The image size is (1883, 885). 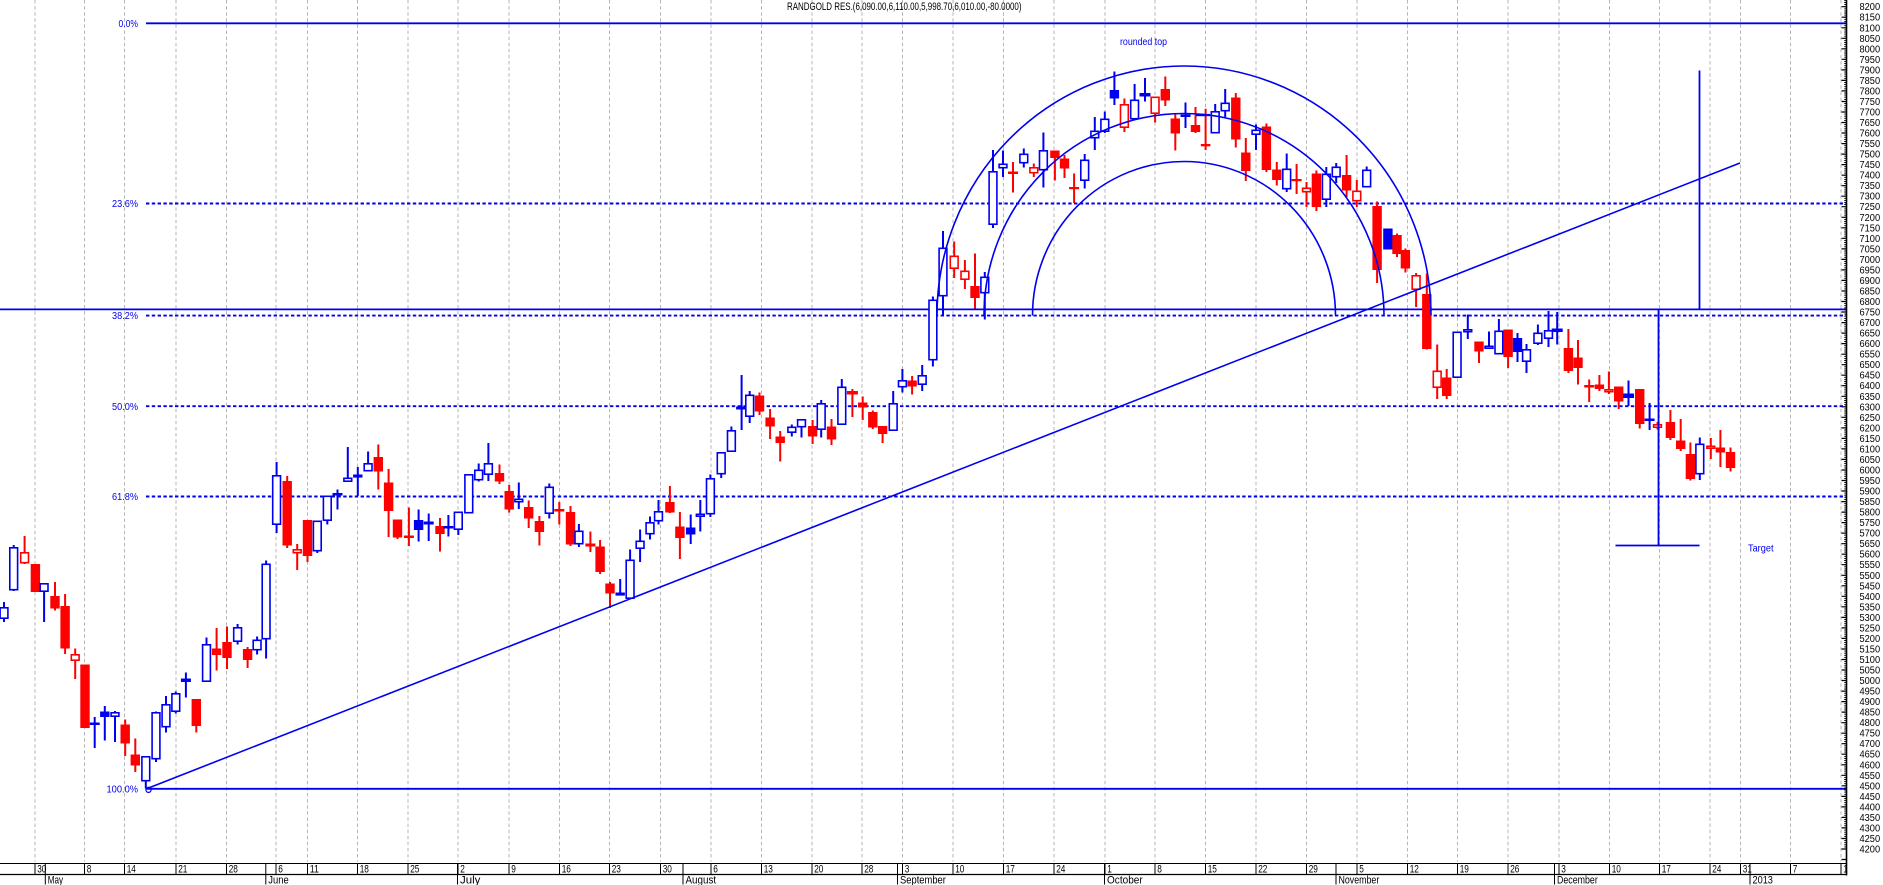 I want to click on svg-text: 6550, so click(x=1870, y=355).